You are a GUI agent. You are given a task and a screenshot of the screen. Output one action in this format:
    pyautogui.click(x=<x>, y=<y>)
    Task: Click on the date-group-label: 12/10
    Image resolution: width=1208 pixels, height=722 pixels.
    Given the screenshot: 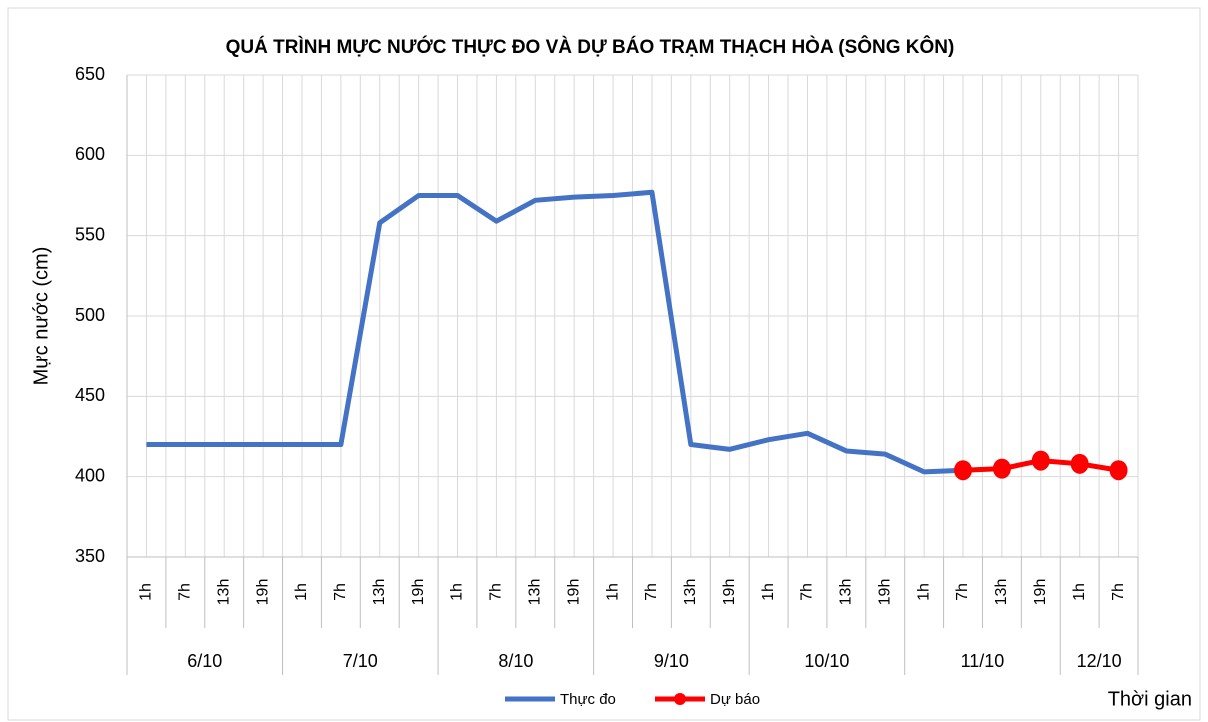 What is the action you would take?
    pyautogui.click(x=1099, y=661)
    